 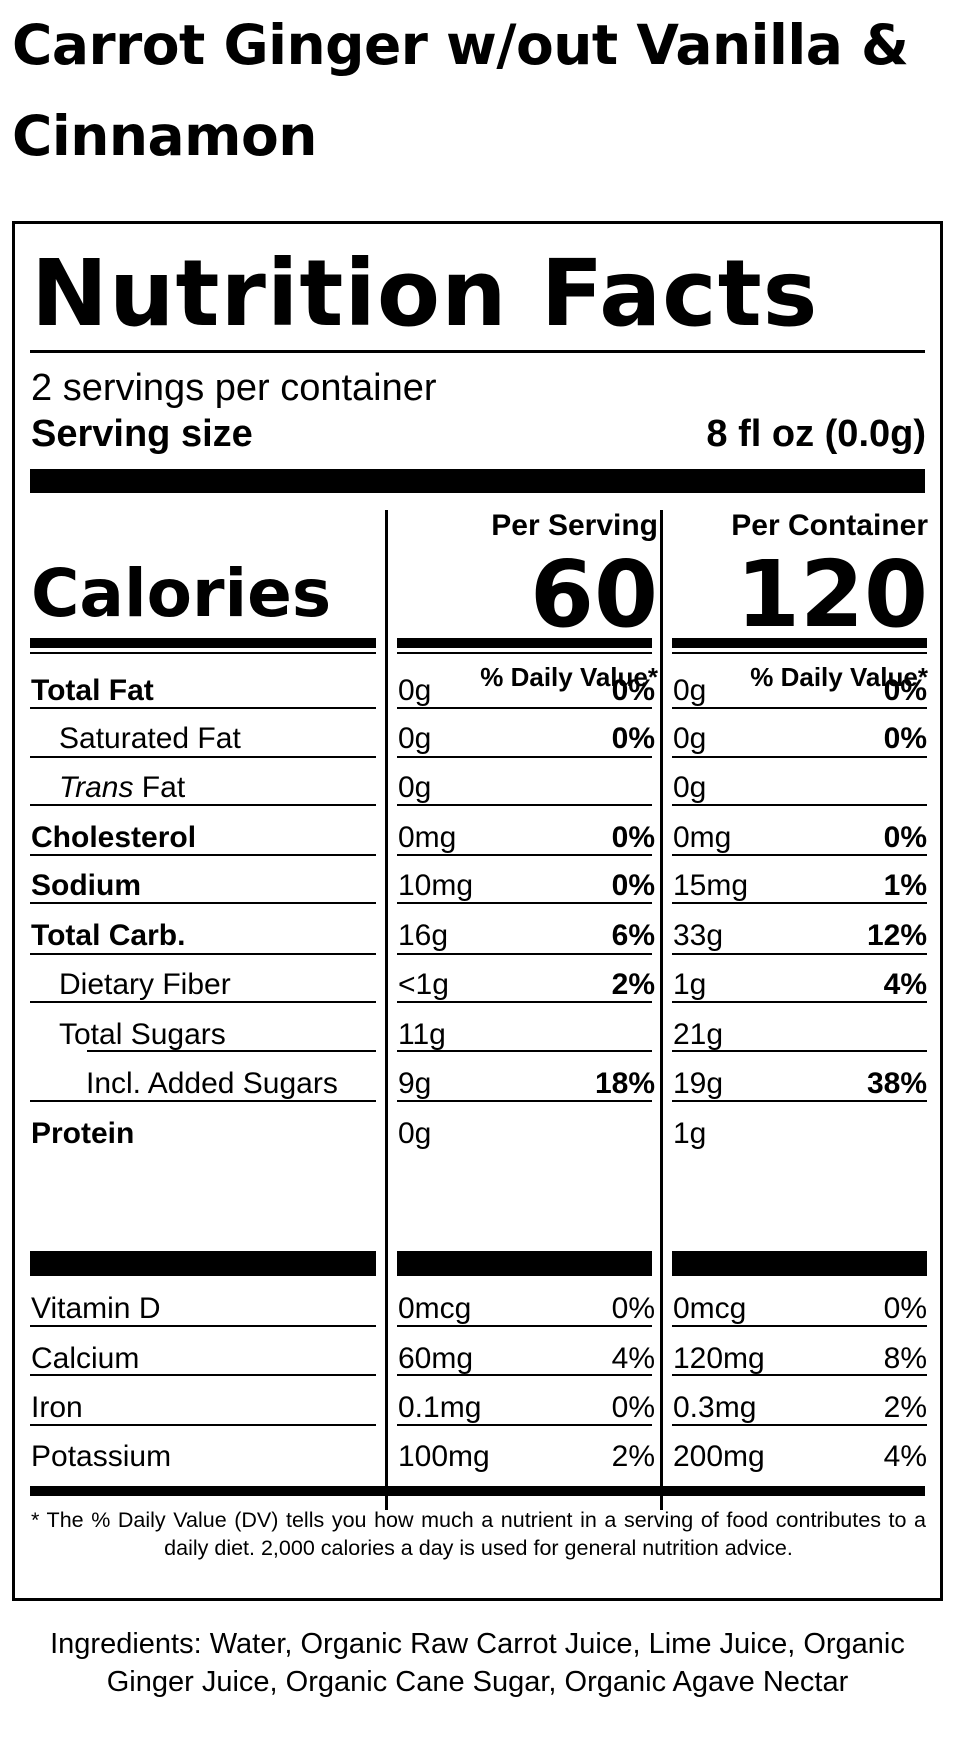 What do you see at coordinates (427, 837) in the screenshot?
I see `serving-amount: 0mg` at bounding box center [427, 837].